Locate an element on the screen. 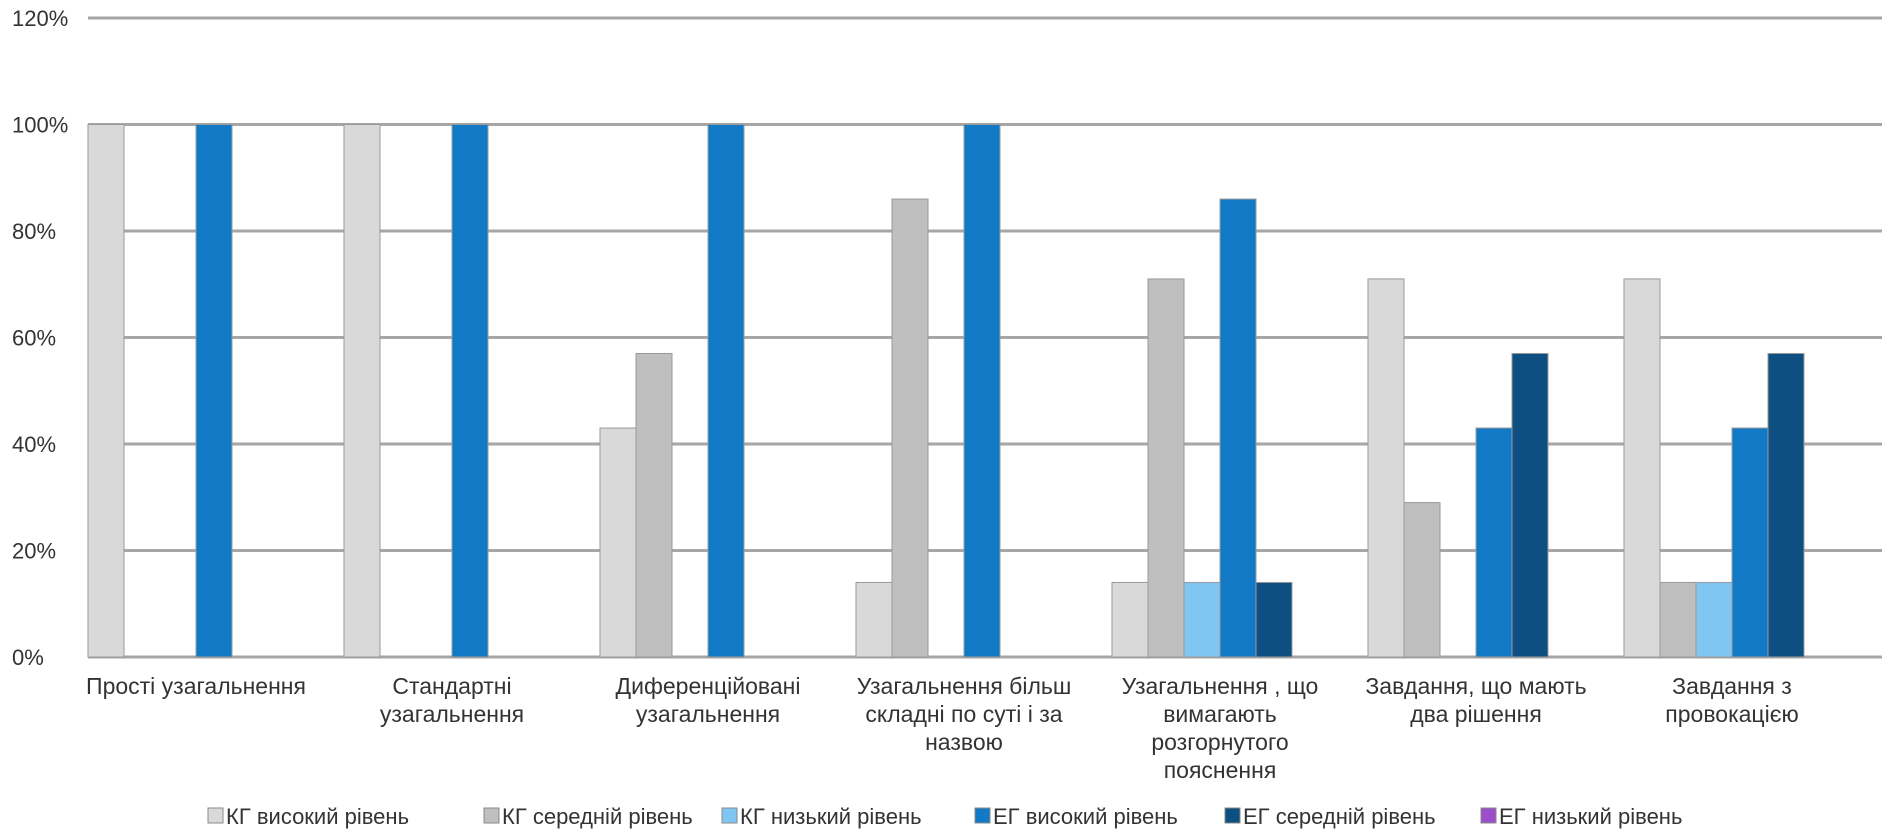 The image size is (1882, 838). y-tick-label: 120% is located at coordinates (40, 18).